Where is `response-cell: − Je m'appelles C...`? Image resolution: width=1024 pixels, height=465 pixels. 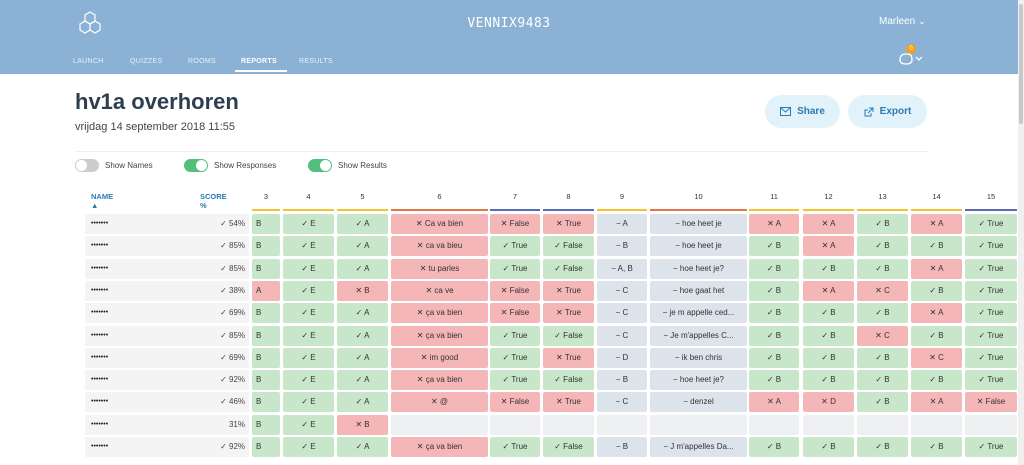 response-cell: − Je m'appelles C... is located at coordinates (698, 335).